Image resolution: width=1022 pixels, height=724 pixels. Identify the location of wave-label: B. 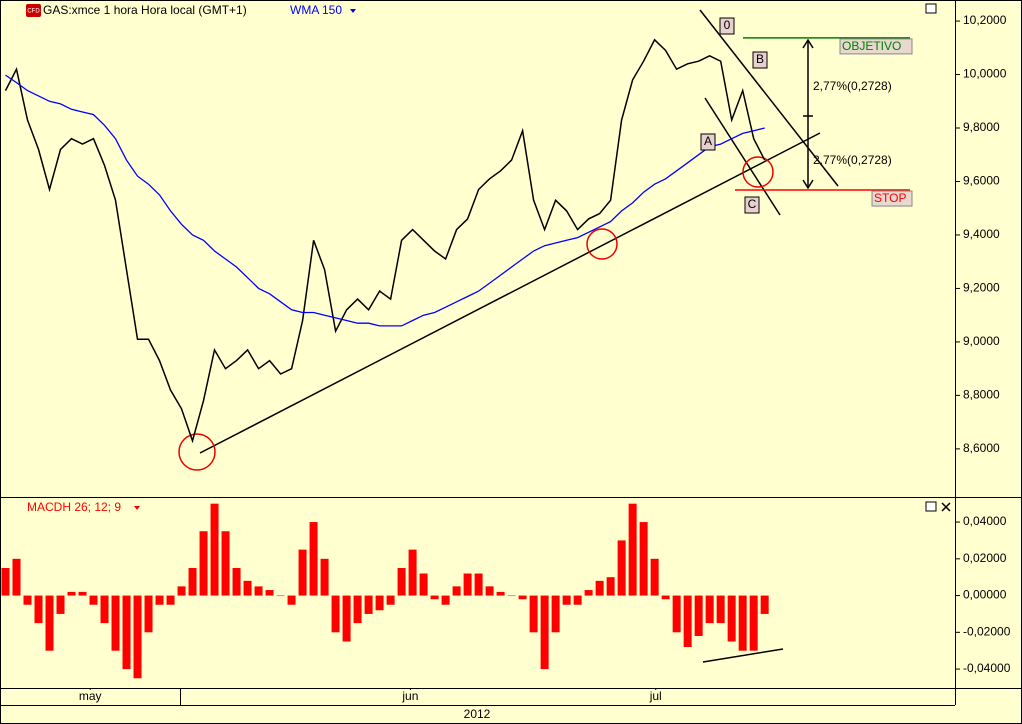
(760, 59).